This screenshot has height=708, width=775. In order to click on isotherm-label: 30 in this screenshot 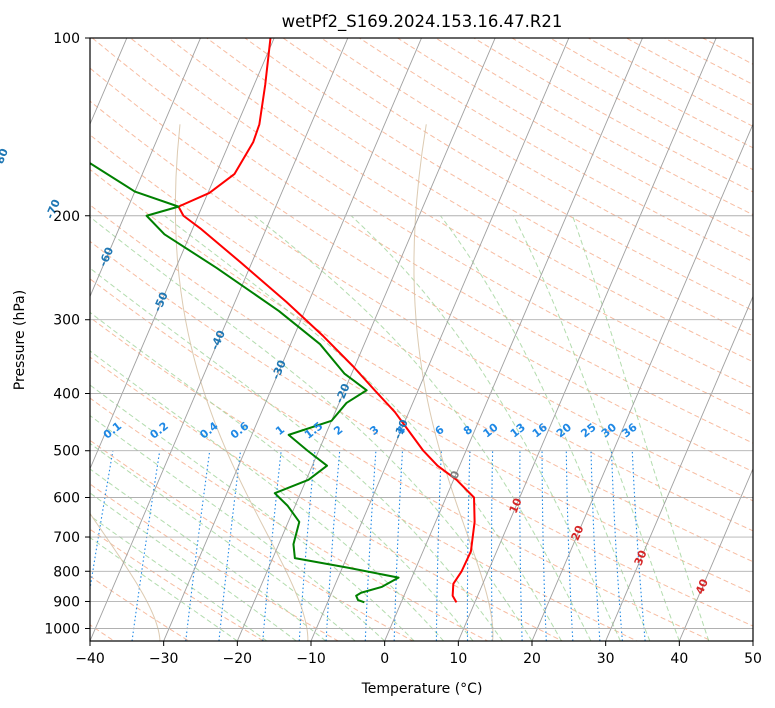, I will do `click(641, 558)`.